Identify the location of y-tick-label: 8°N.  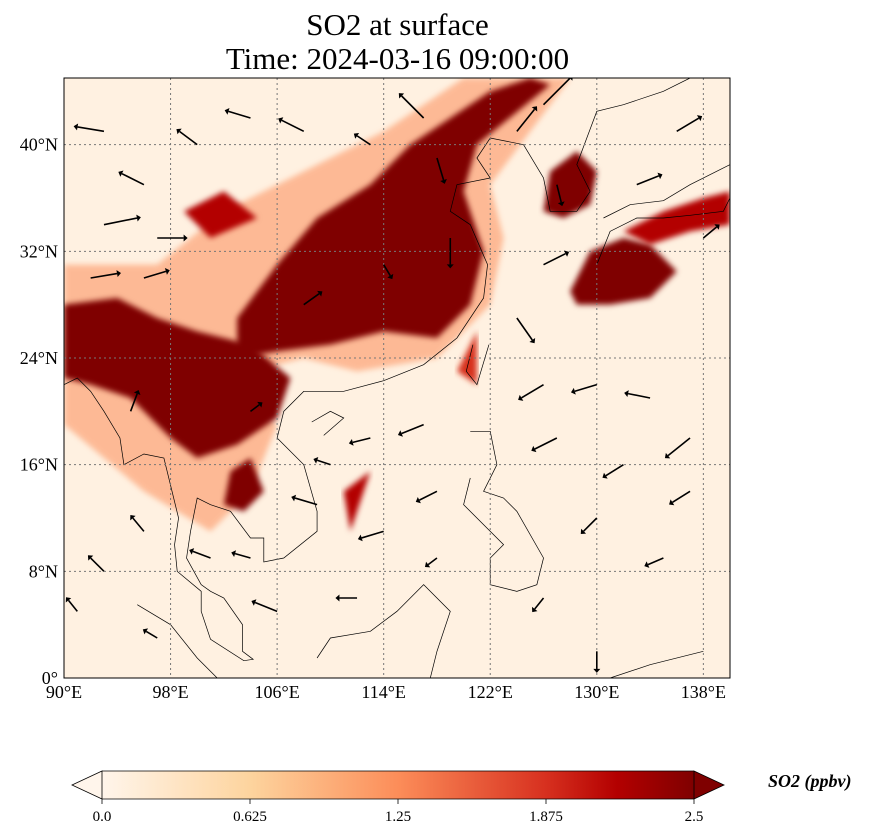
(43, 571).